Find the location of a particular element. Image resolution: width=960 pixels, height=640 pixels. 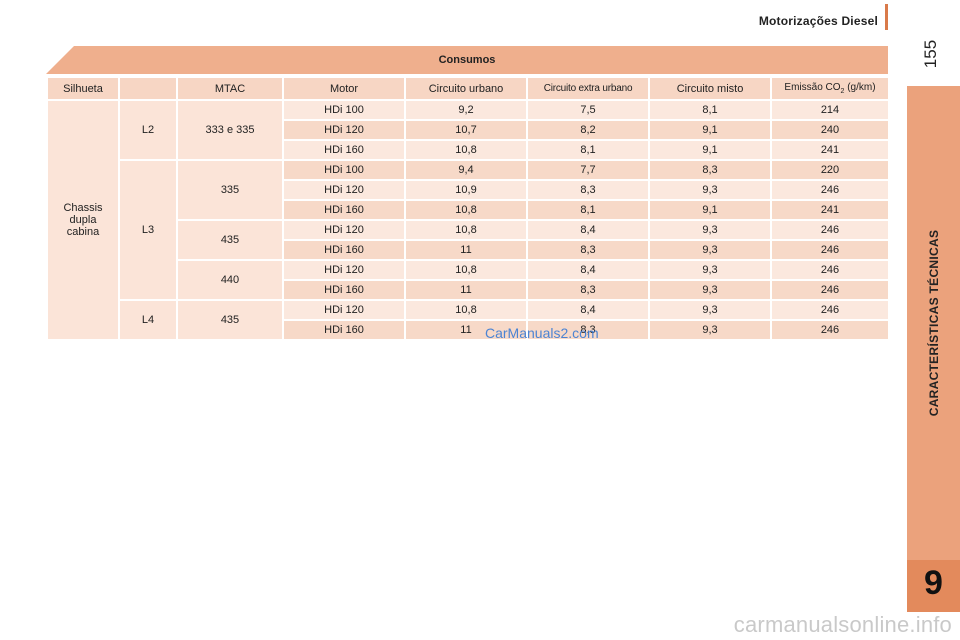

silhueta-line: cabina is located at coordinates (83, 232).